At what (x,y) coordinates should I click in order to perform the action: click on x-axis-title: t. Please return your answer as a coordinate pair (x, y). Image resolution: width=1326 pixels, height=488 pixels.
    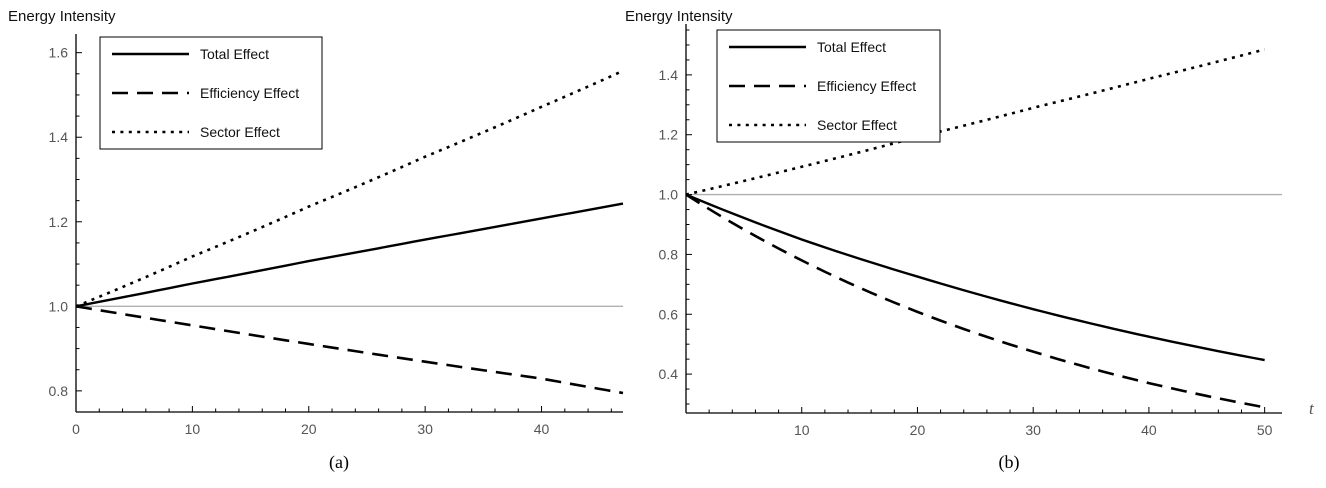
    Looking at the image, I should click on (1312, 408).